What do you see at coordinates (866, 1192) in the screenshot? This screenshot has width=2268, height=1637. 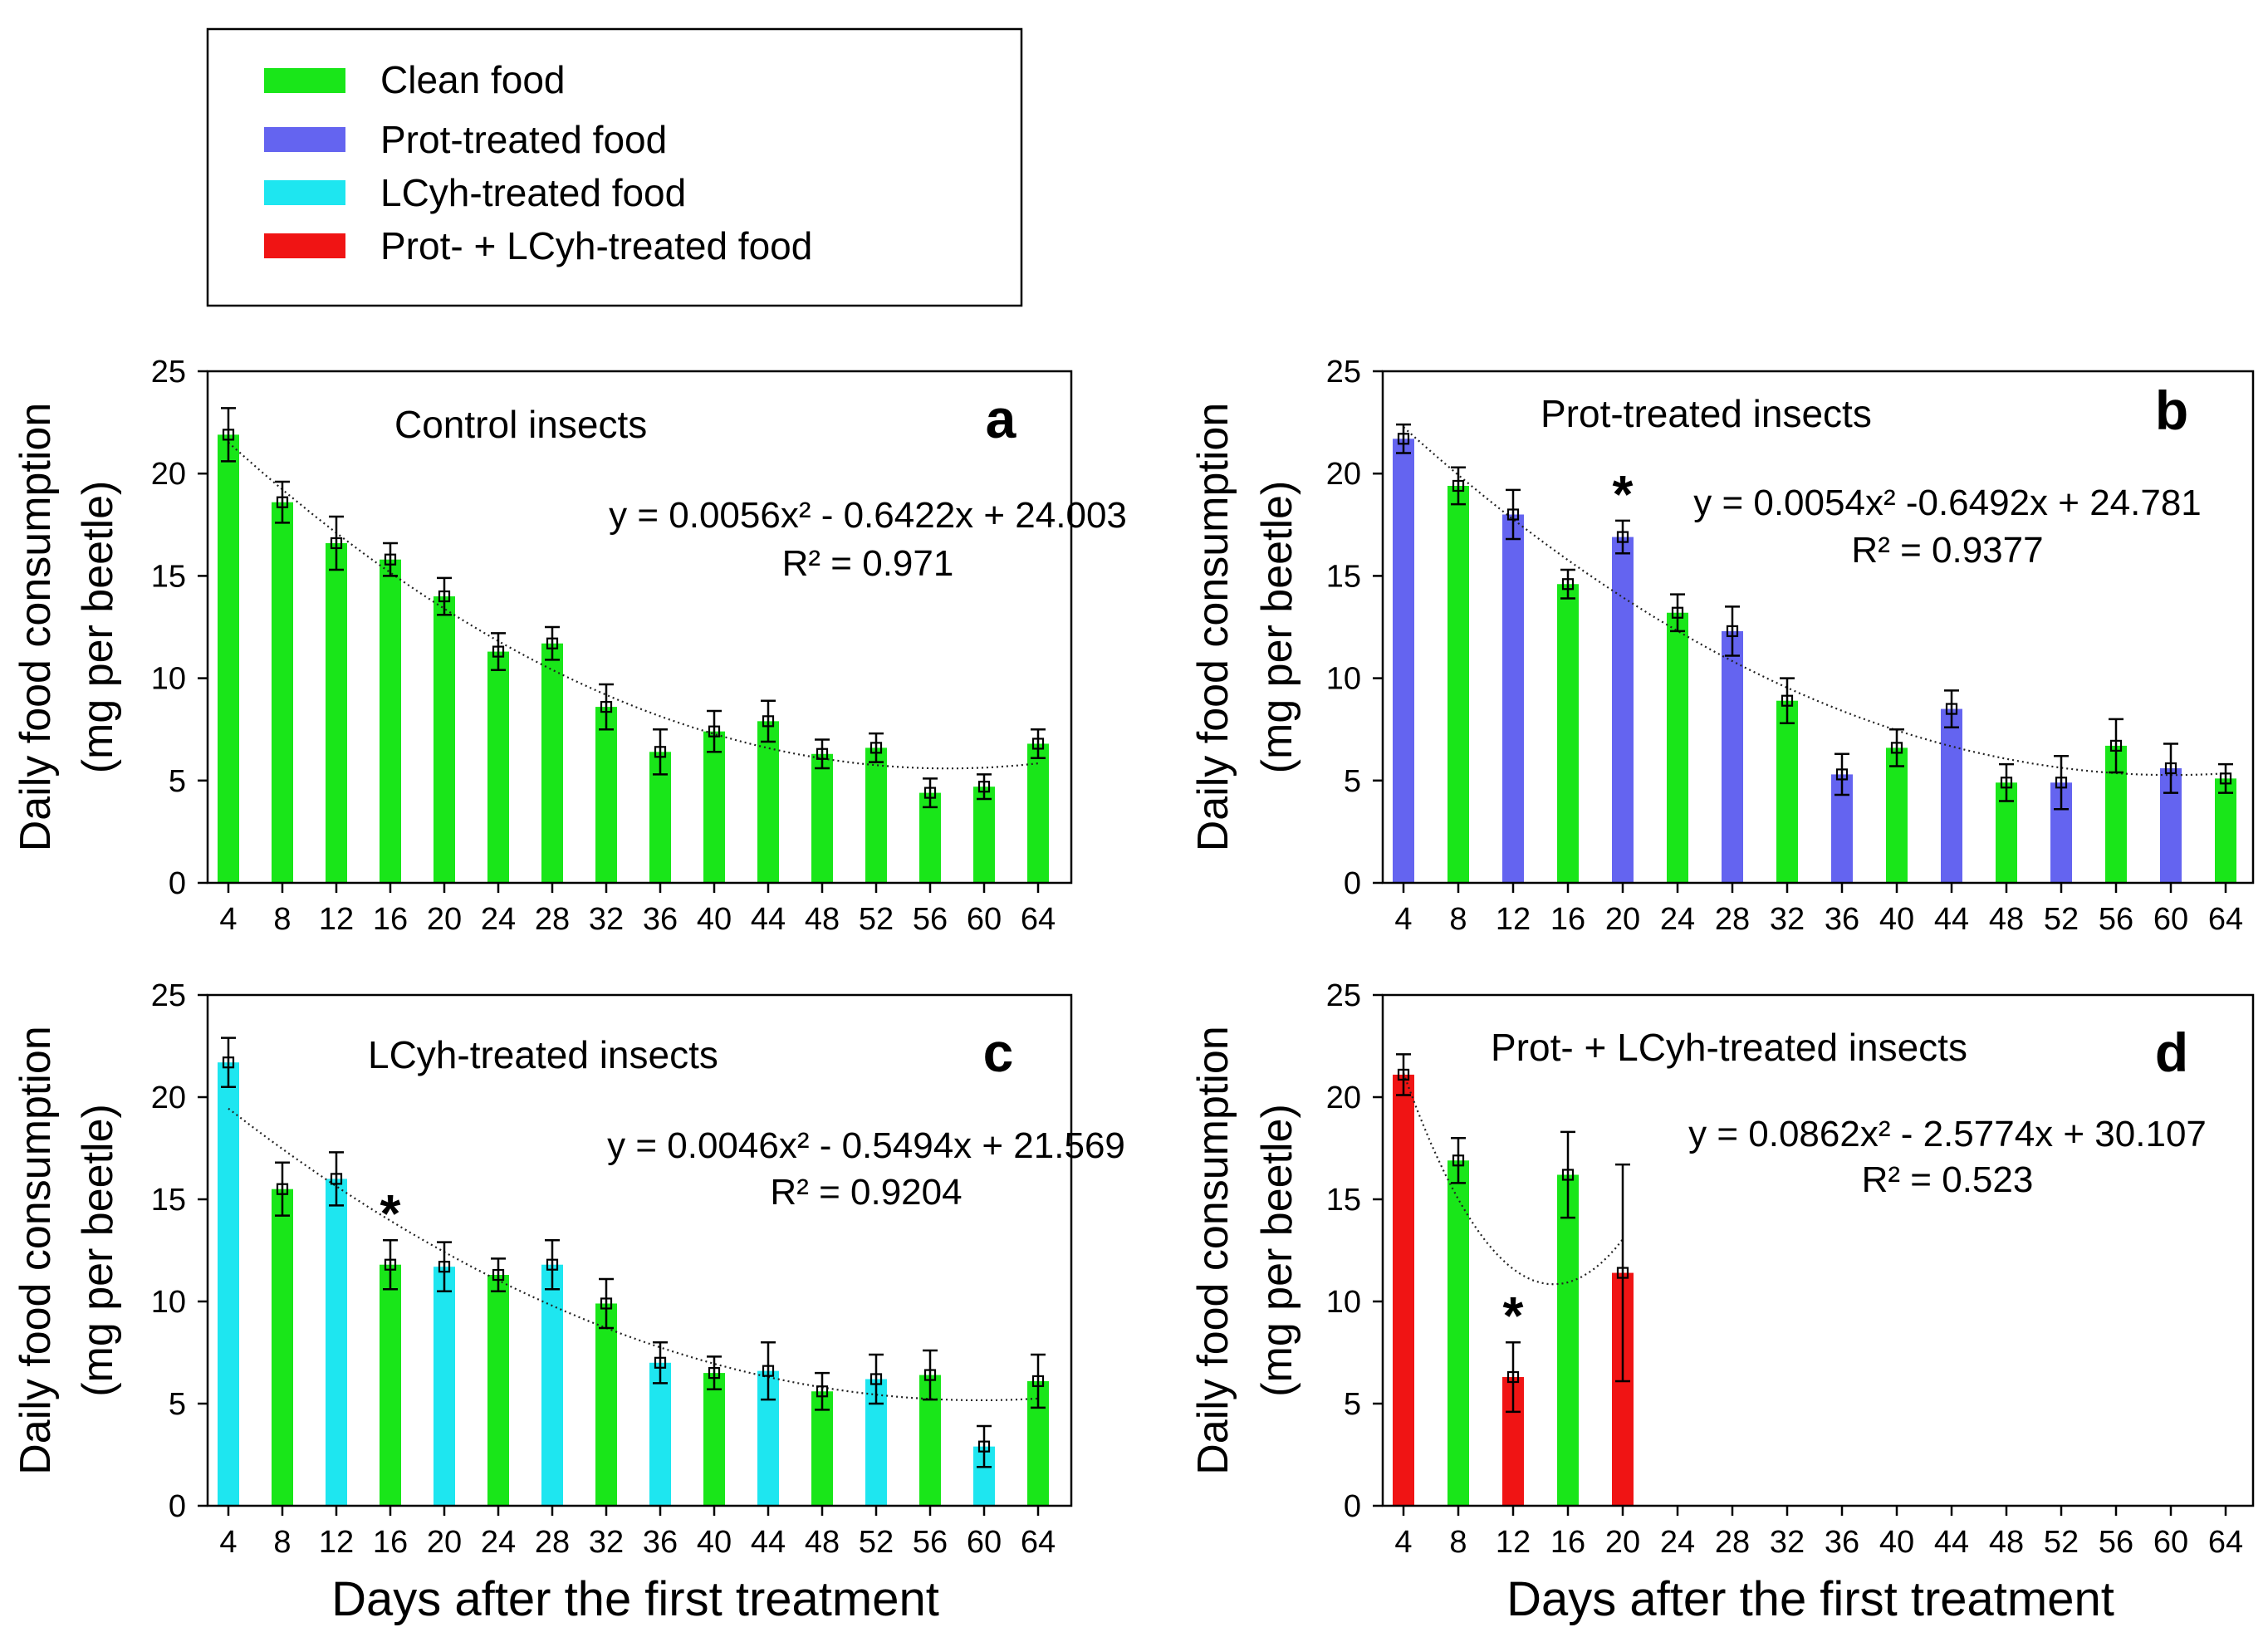 I see `fit-r-squared: R² = 0.9204` at bounding box center [866, 1192].